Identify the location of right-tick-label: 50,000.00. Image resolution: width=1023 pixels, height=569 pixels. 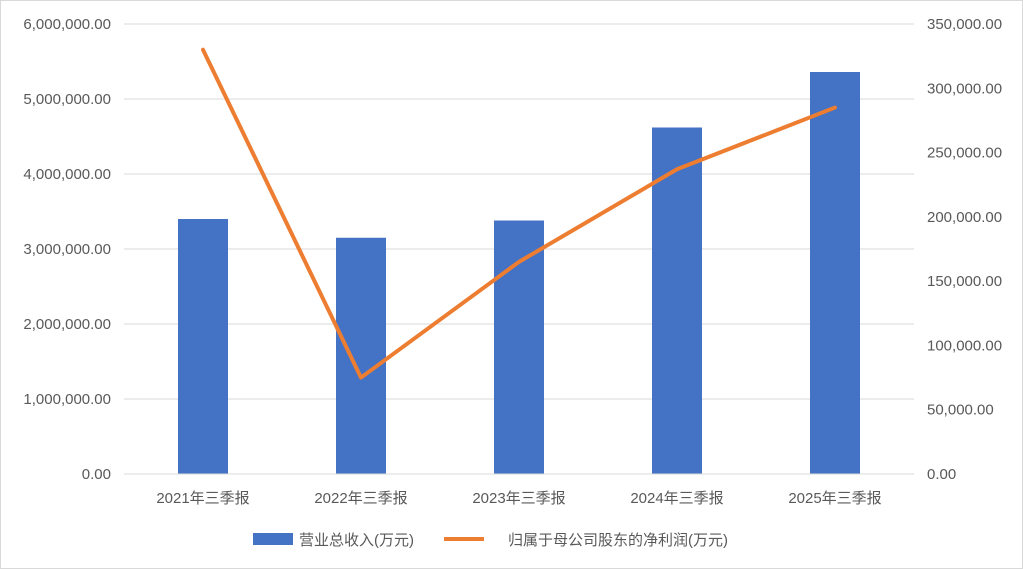
(960, 410).